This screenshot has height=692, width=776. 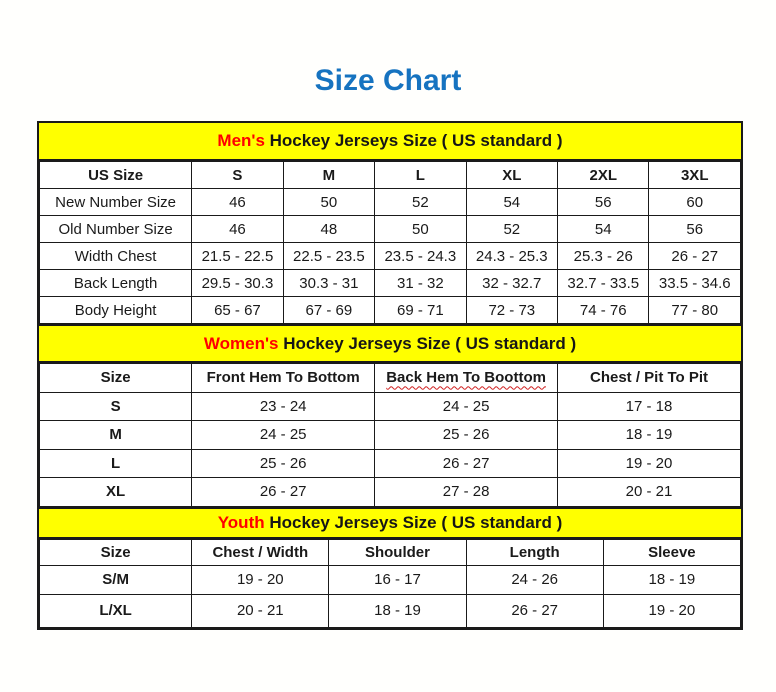 What do you see at coordinates (420, 175) in the screenshot?
I see `column-header: L` at bounding box center [420, 175].